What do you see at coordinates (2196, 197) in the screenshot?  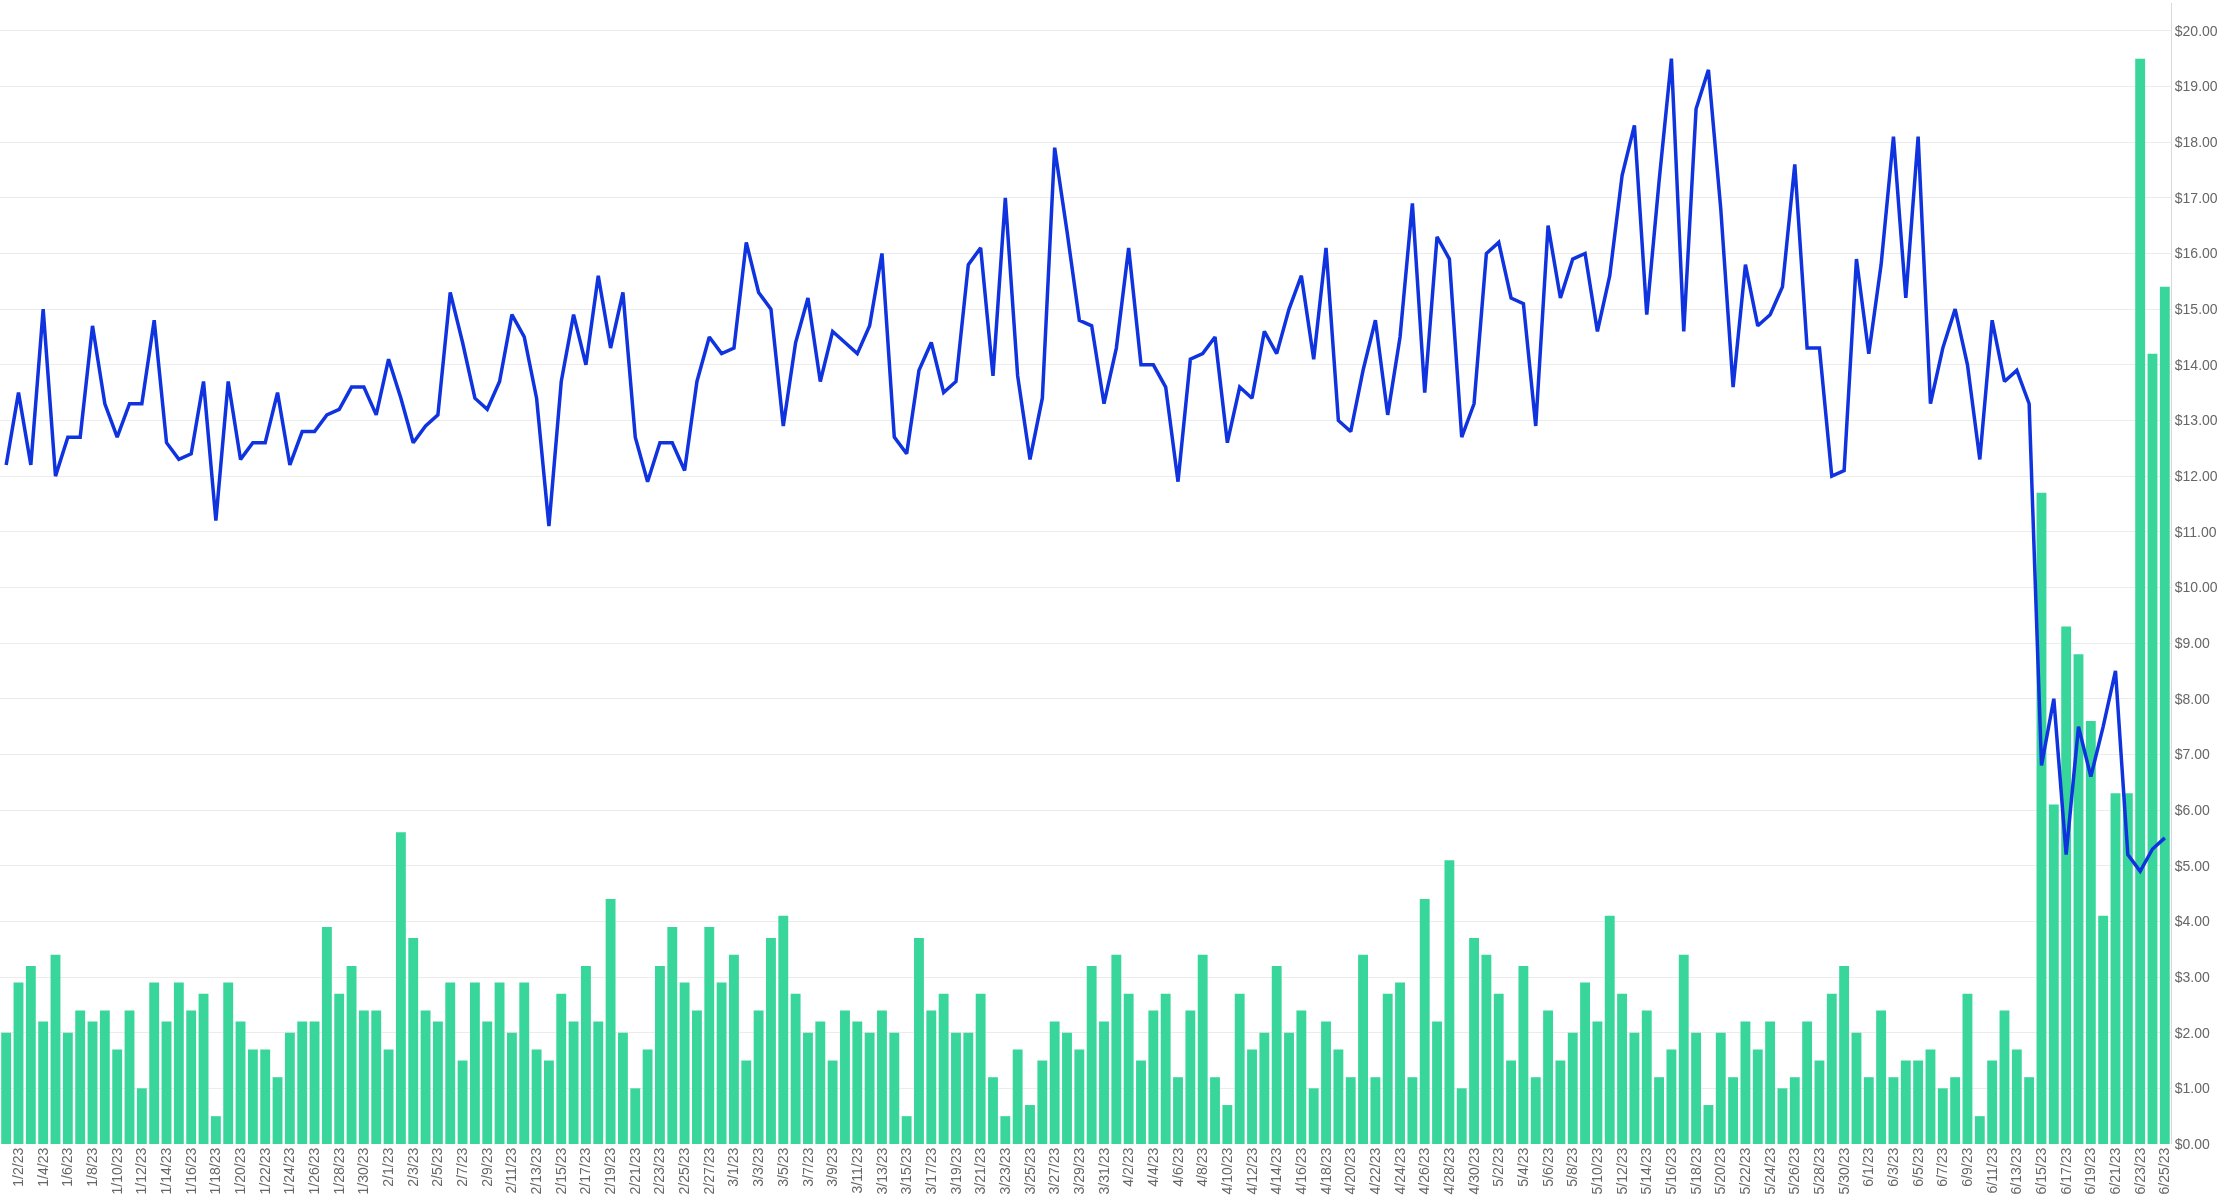 I see `y-tick-label: $17.00` at bounding box center [2196, 197].